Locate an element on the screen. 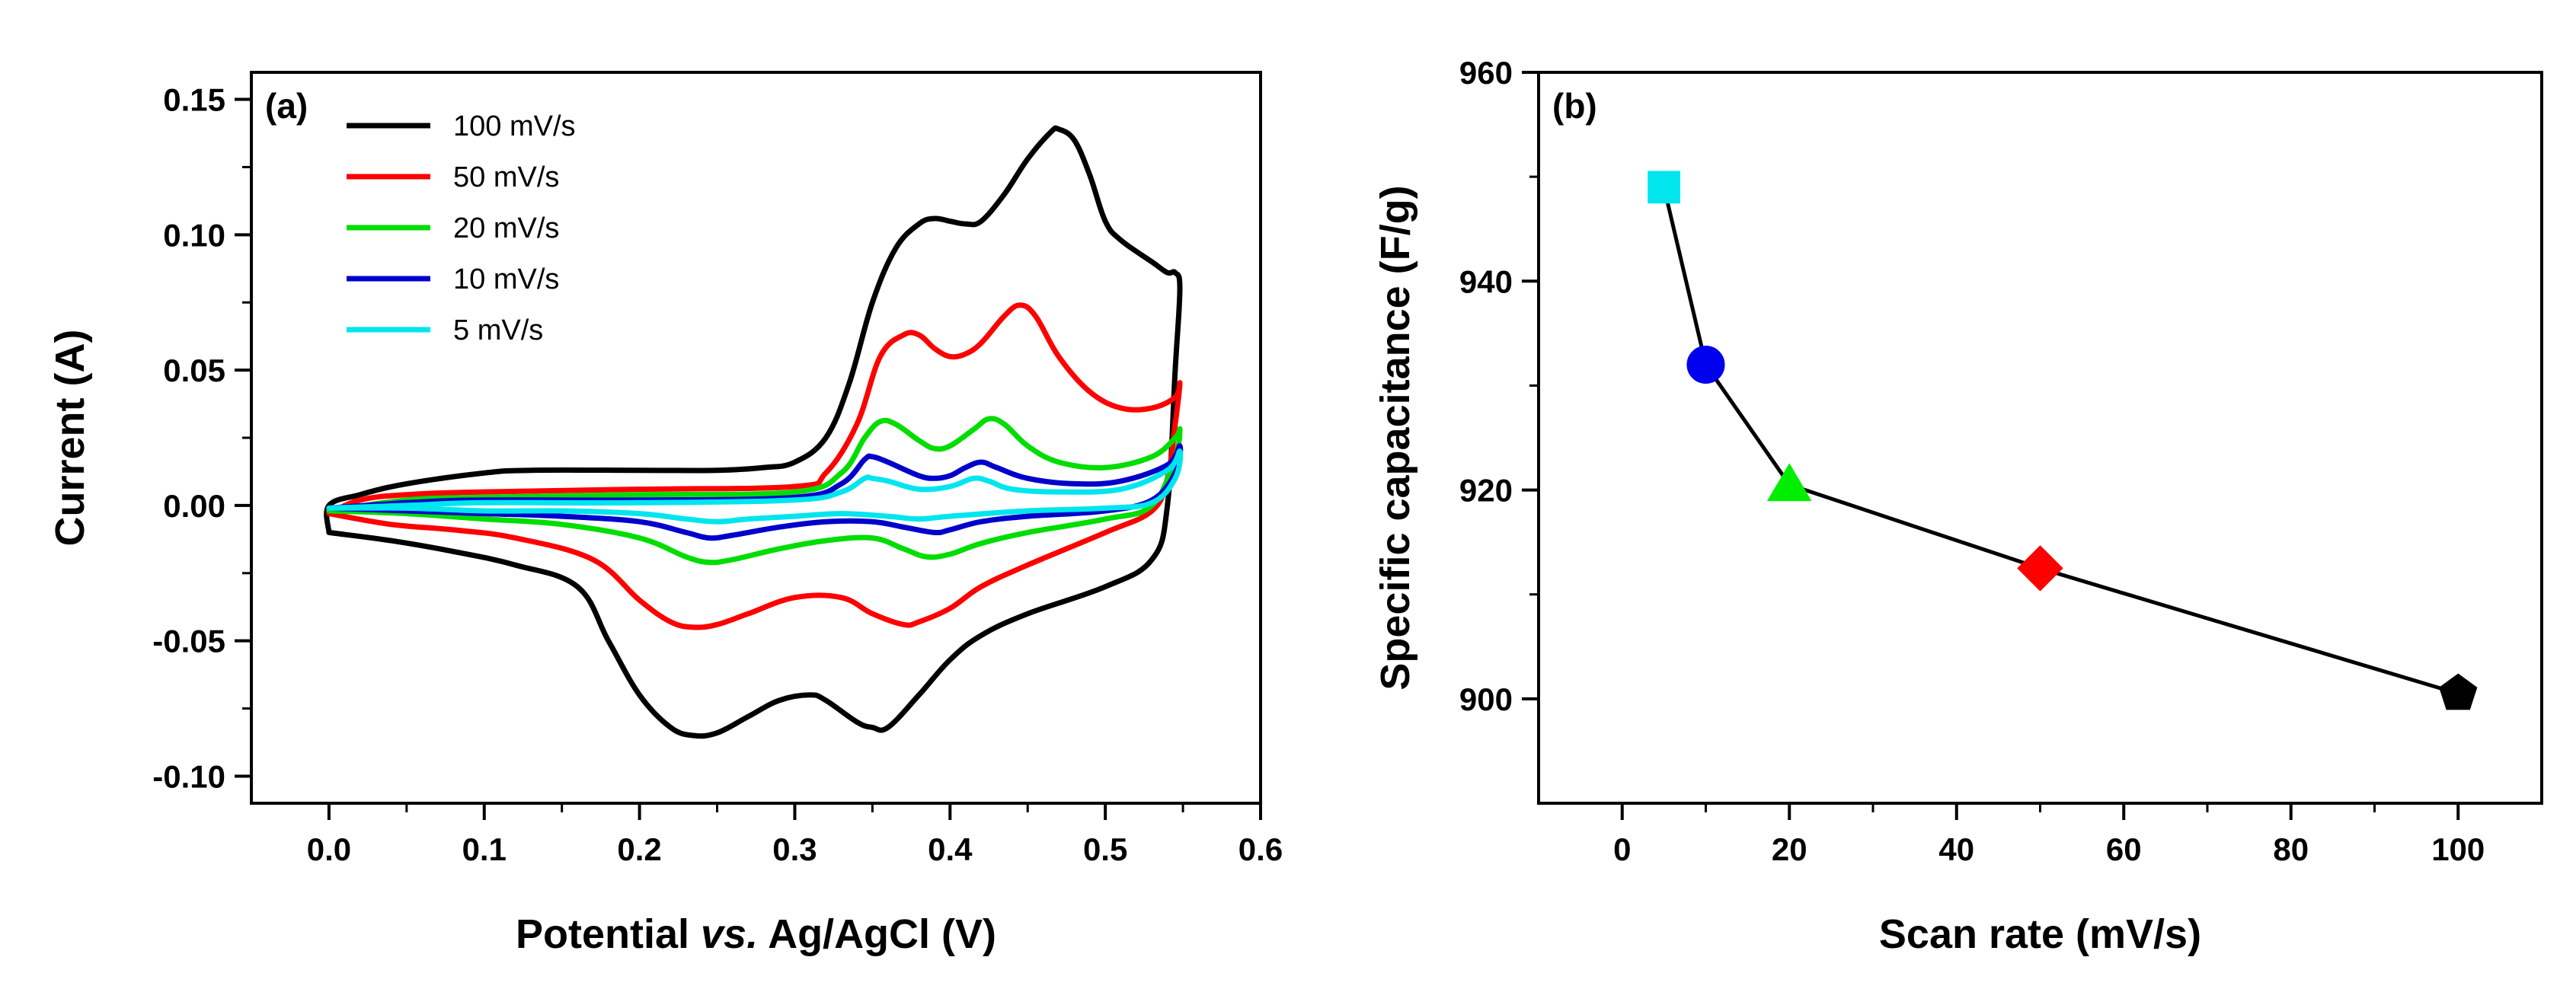  panel-a-x-tick-label: 0.5 is located at coordinates (1105, 849).